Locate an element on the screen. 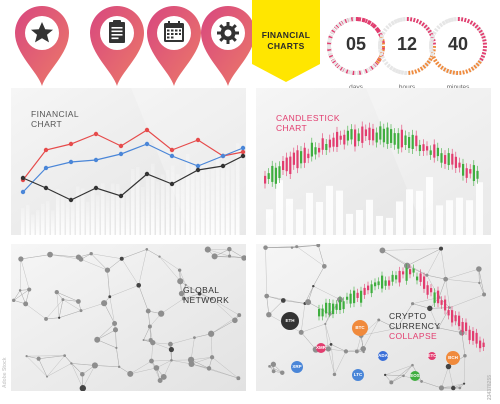 This screenshot has width=500, height=404. map-pin-document is located at coordinates (117, 45).